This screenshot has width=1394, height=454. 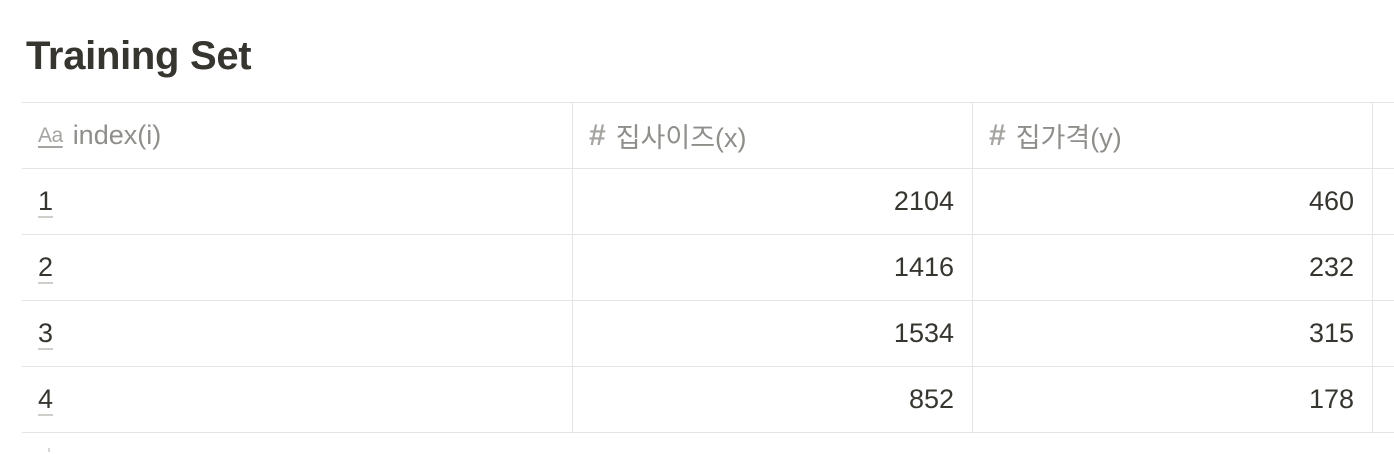 What do you see at coordinates (1173, 399) in the screenshot?
I see `cell-price: 178` at bounding box center [1173, 399].